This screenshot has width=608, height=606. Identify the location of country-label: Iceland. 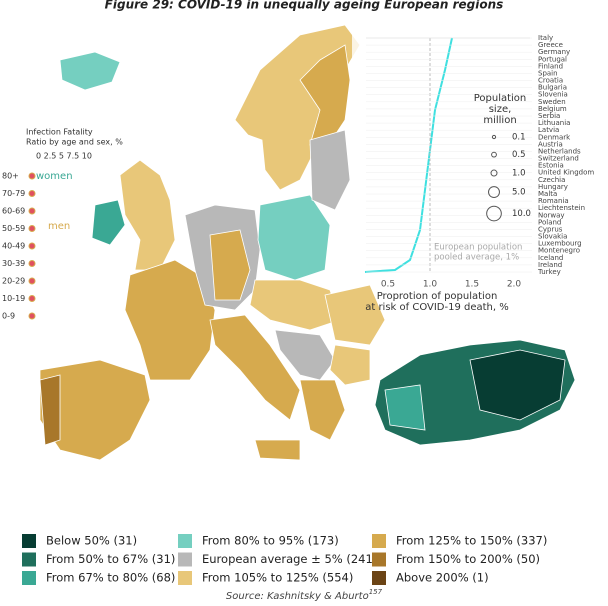
(550, 258).